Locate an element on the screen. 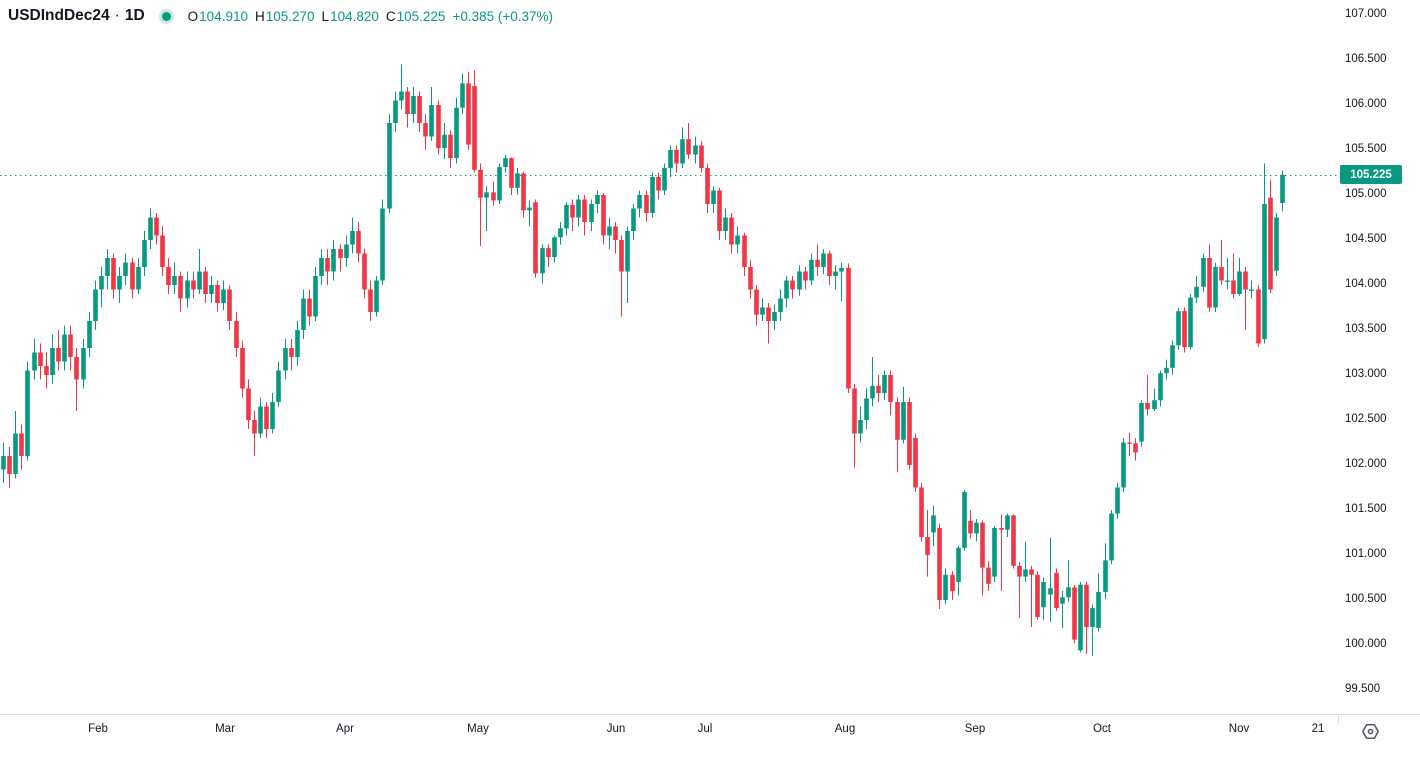 This screenshot has height=772, width=1420. time-axis-label: Sep is located at coordinates (975, 729).